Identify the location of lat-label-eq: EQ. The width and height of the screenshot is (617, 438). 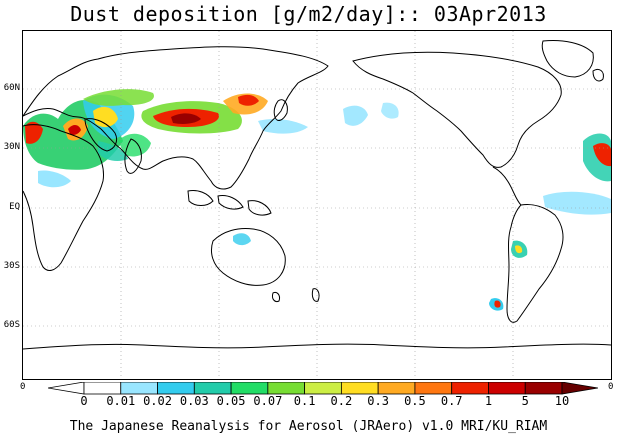
(14, 207).